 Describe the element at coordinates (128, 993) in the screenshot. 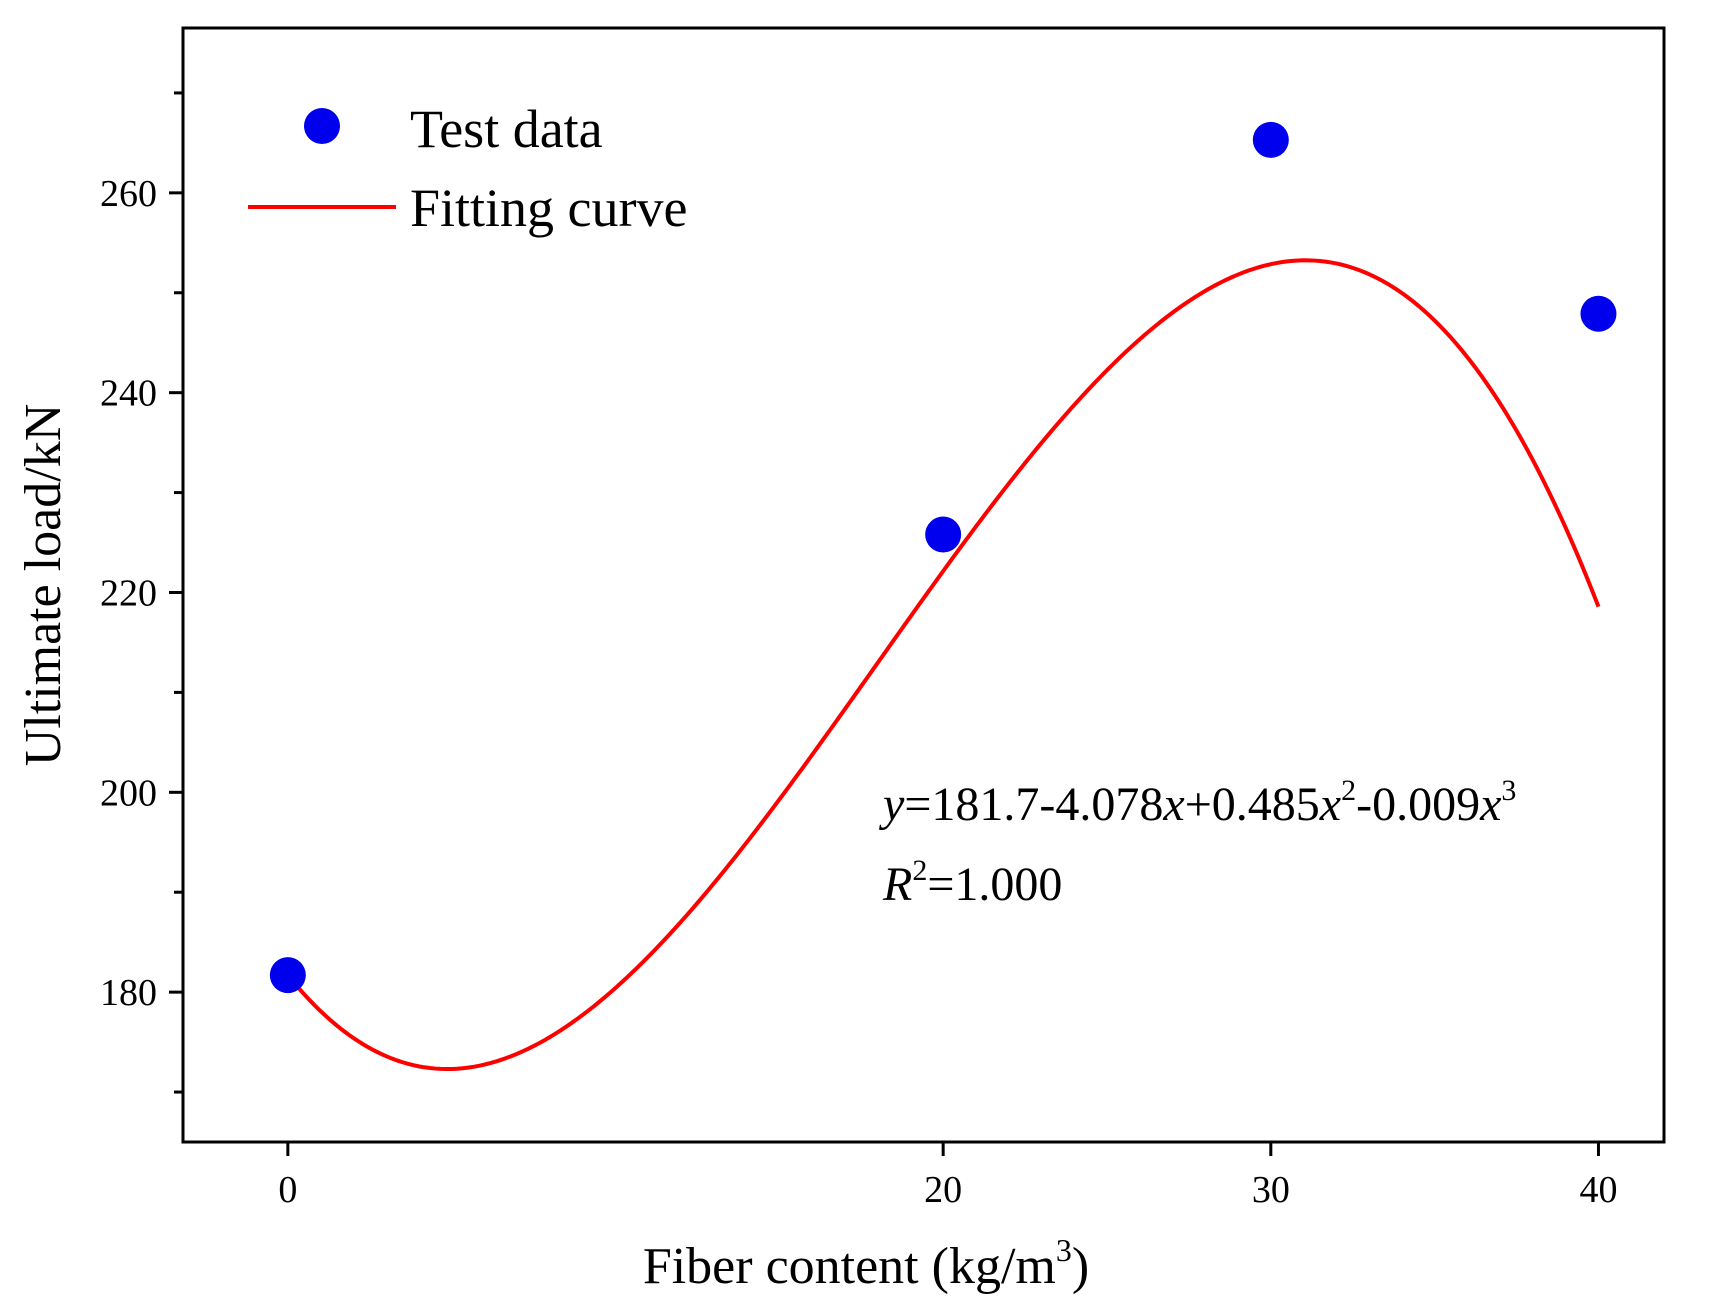

I see `y-tick-label: 180` at that location.